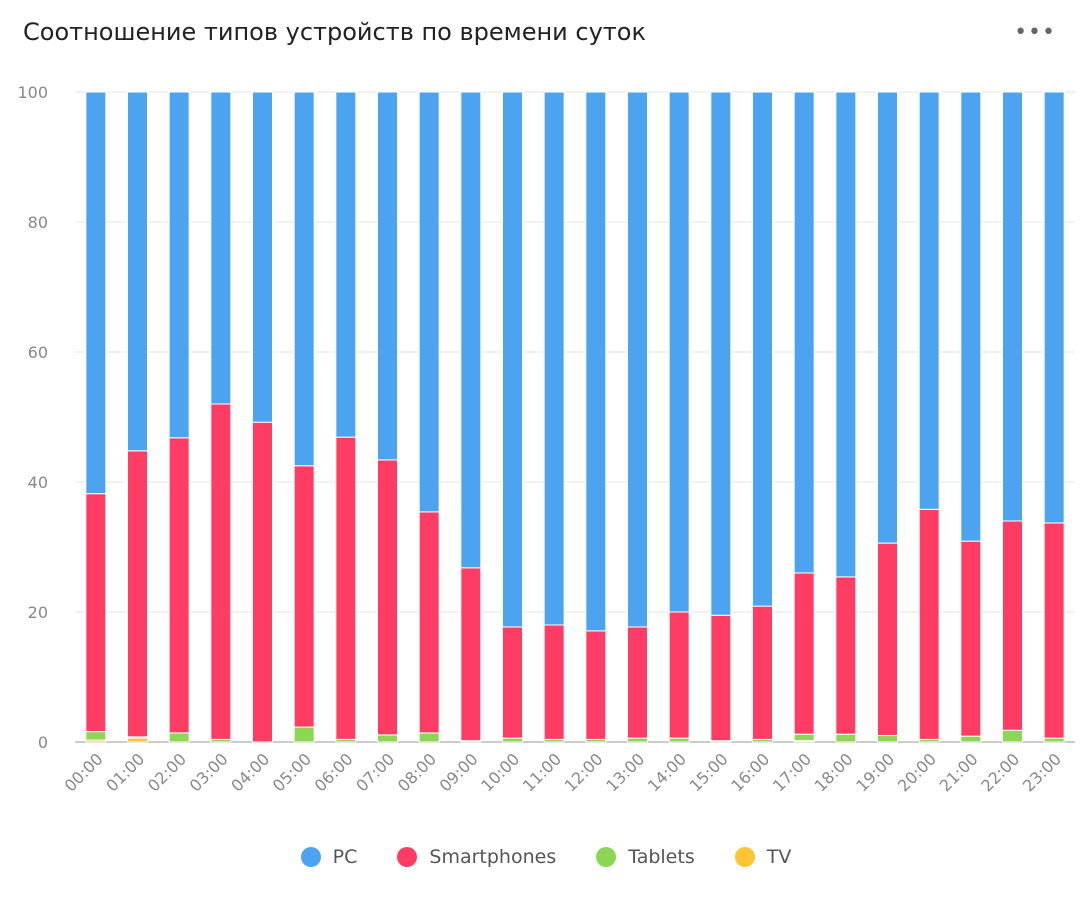 Image resolution: width=1092 pixels, height=902 pixels. I want to click on x-tick-label: 07:00, so click(375, 772).